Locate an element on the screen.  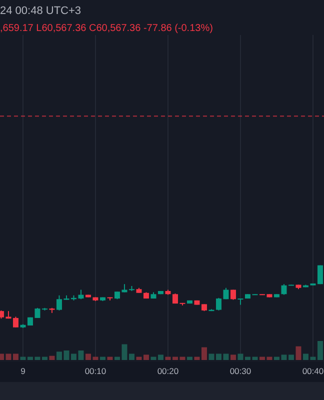
x-tick-label: 00:20 is located at coordinates (168, 371).